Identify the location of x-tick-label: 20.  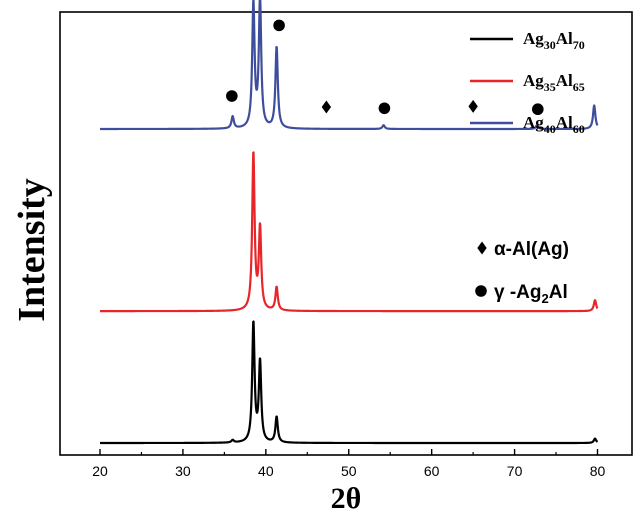
(100, 471).